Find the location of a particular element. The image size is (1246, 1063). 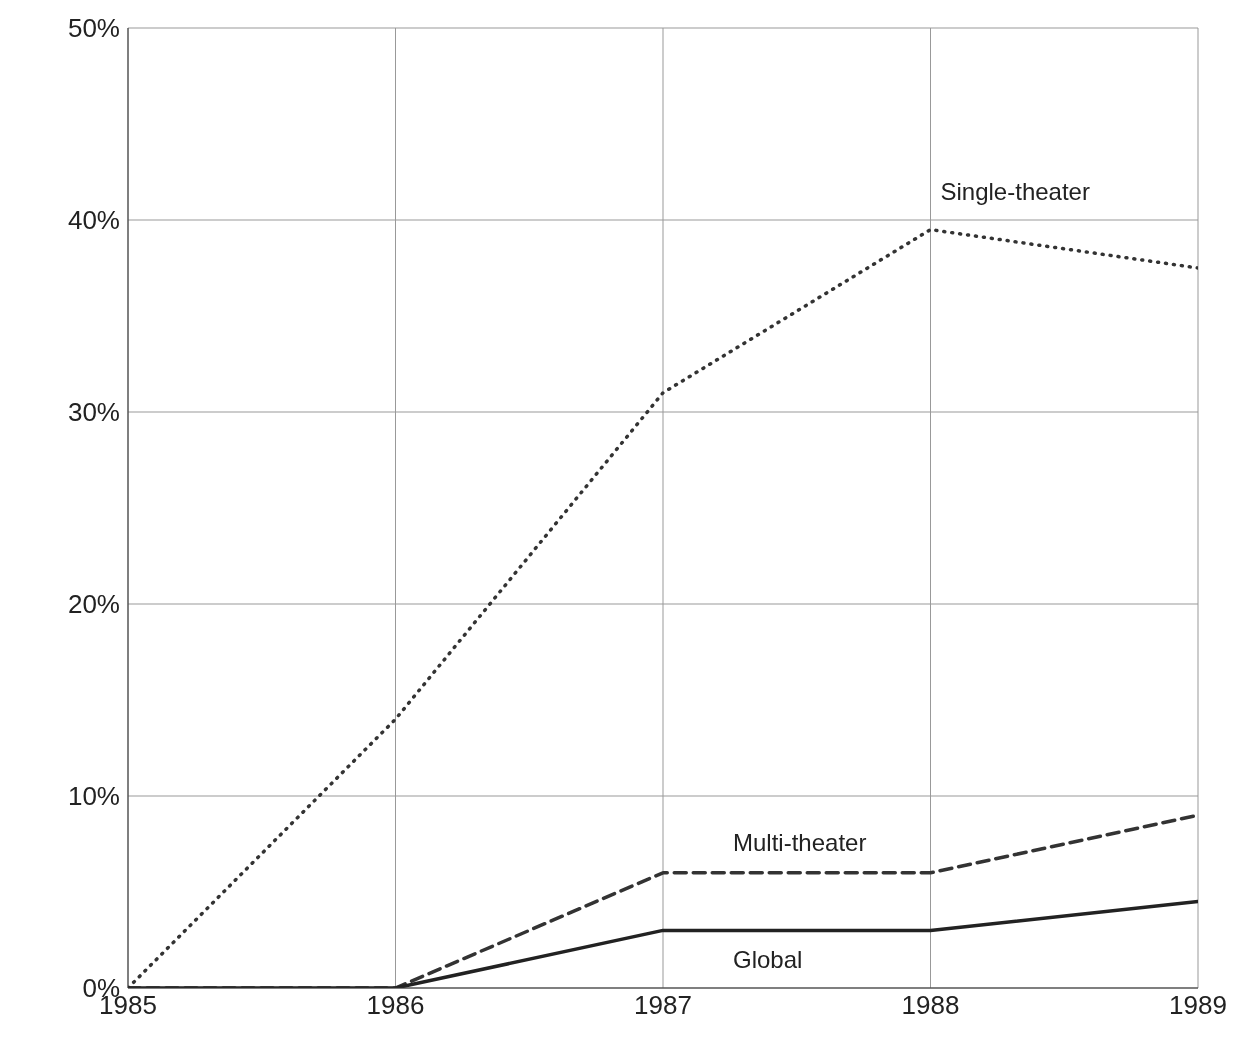

series-label: Multi-theater is located at coordinates (800, 842).